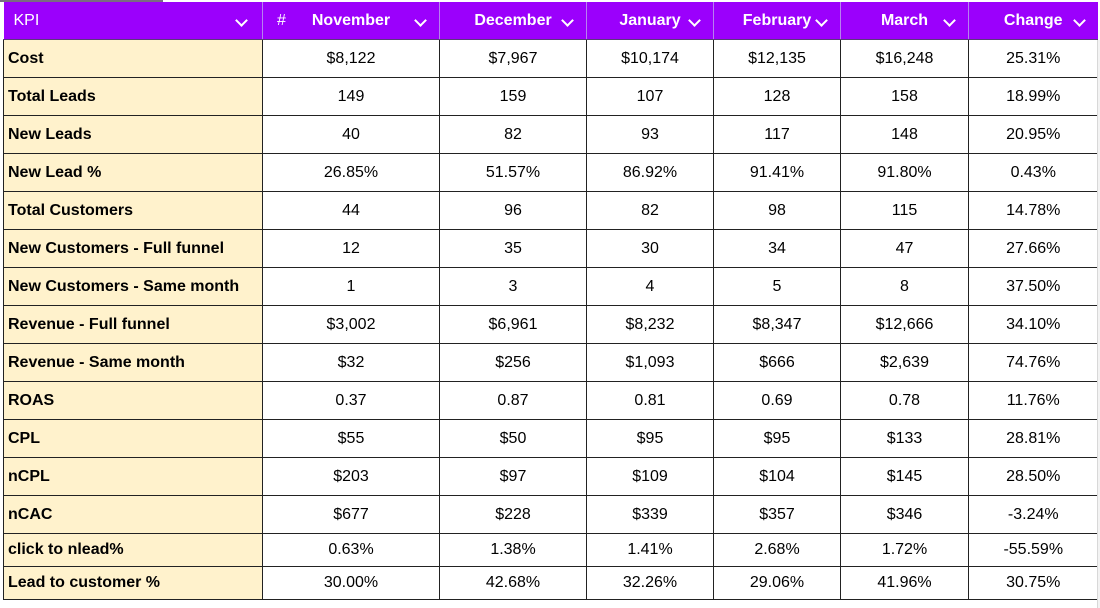 The image size is (1100, 608). I want to click on cell-january: 4, so click(650, 286).